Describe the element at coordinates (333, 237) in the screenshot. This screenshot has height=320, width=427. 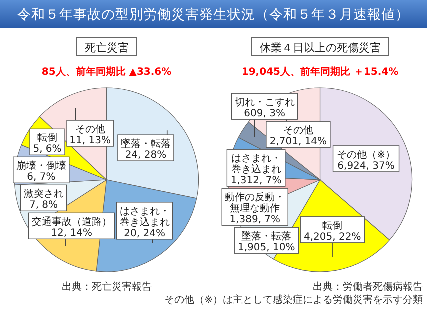
I see `data-label: 4,205, 22%` at that location.